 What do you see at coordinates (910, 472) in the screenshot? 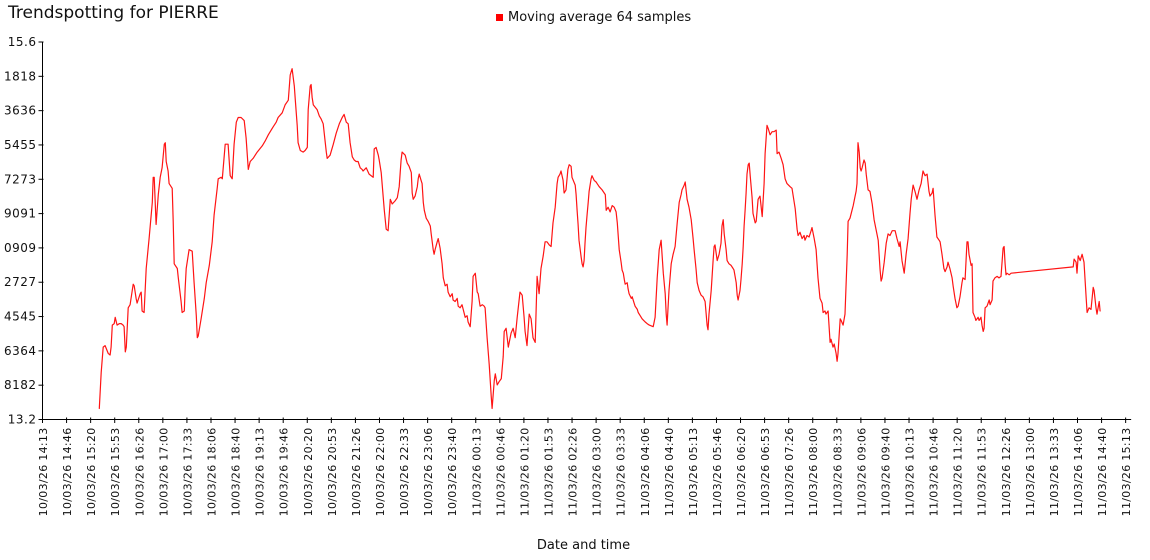
I see `x-tick-label: 11/03/26 10:13` at bounding box center [910, 472].